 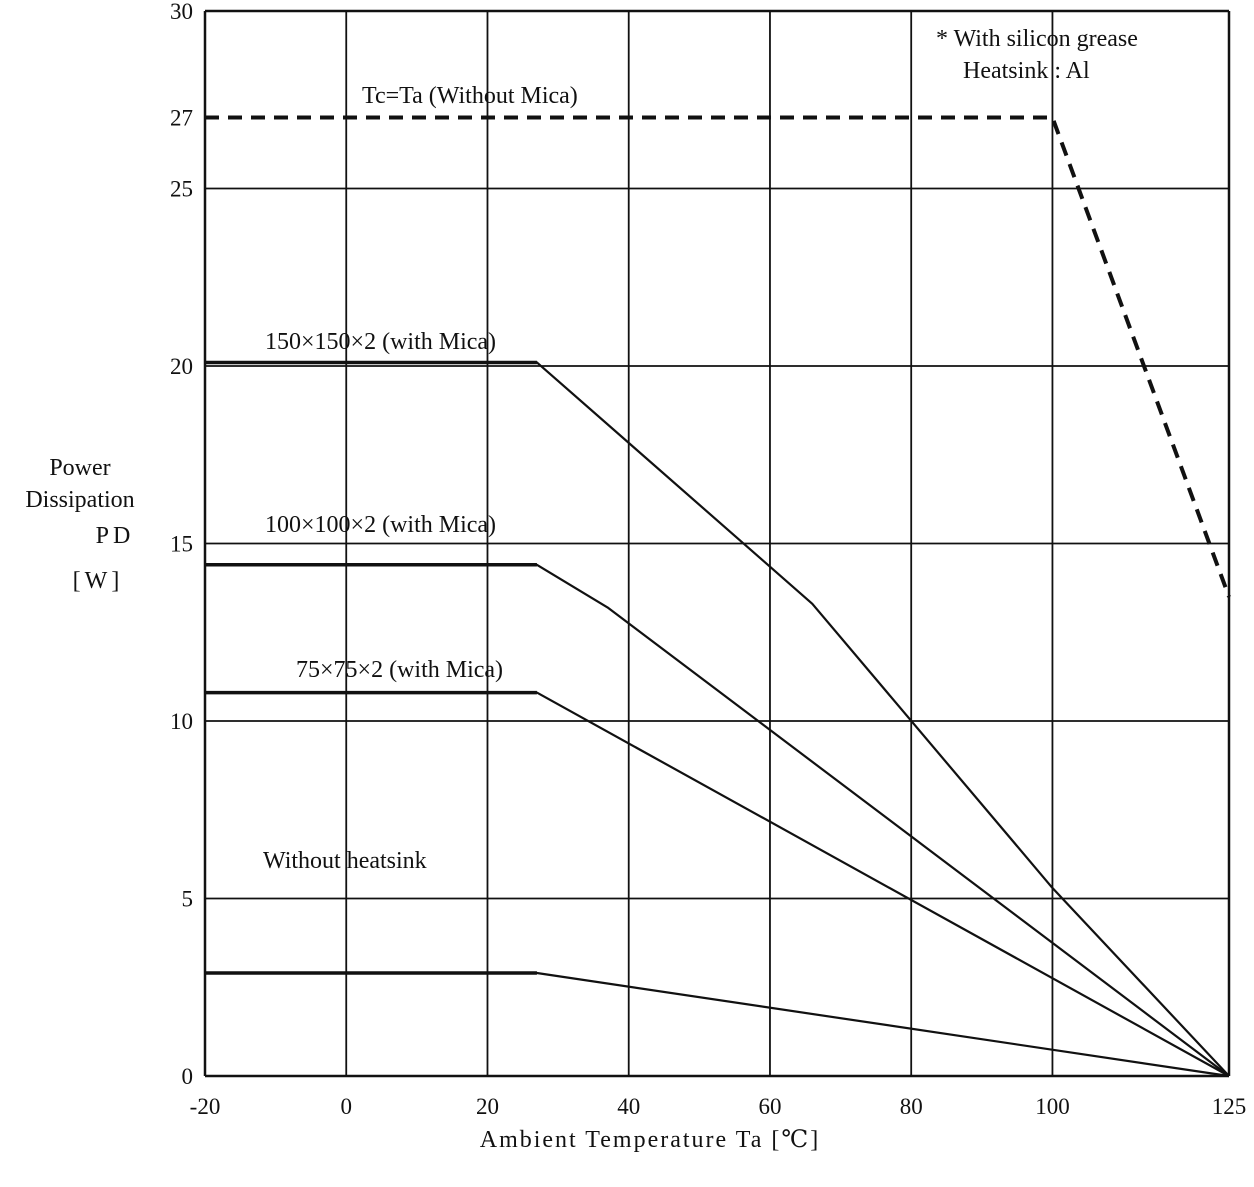 I want to click on y-axis-title-line-2: Dissipation, so click(x=79, y=500).